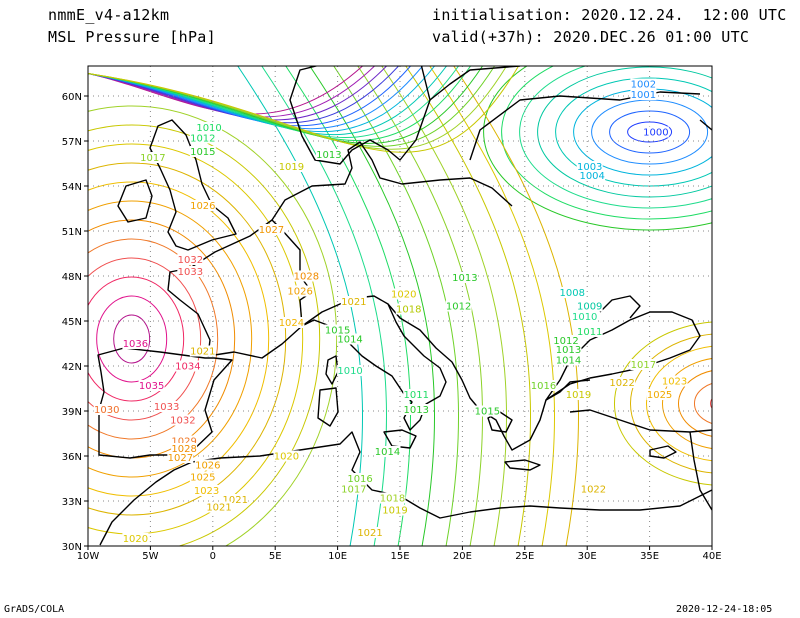 The image size is (800, 618). Describe the element at coordinates (72, 502) in the screenshot. I see `lat-tick-label: 33N` at that location.